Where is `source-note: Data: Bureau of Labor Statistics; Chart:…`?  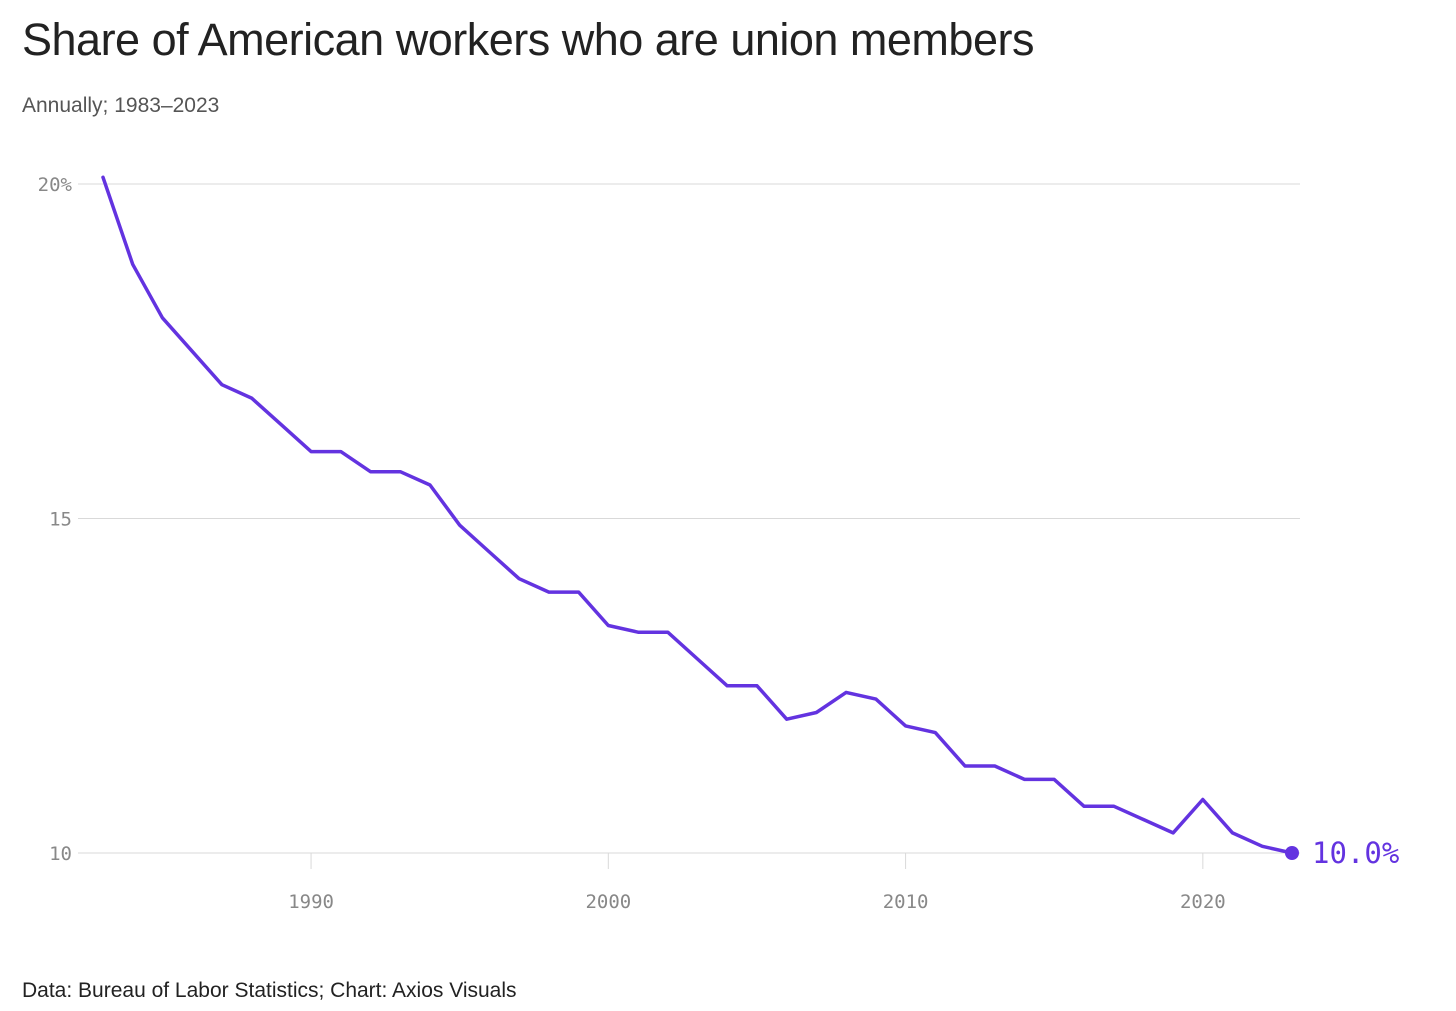 source-note: Data: Bureau of Labor Statistics; Chart:… is located at coordinates (269, 990).